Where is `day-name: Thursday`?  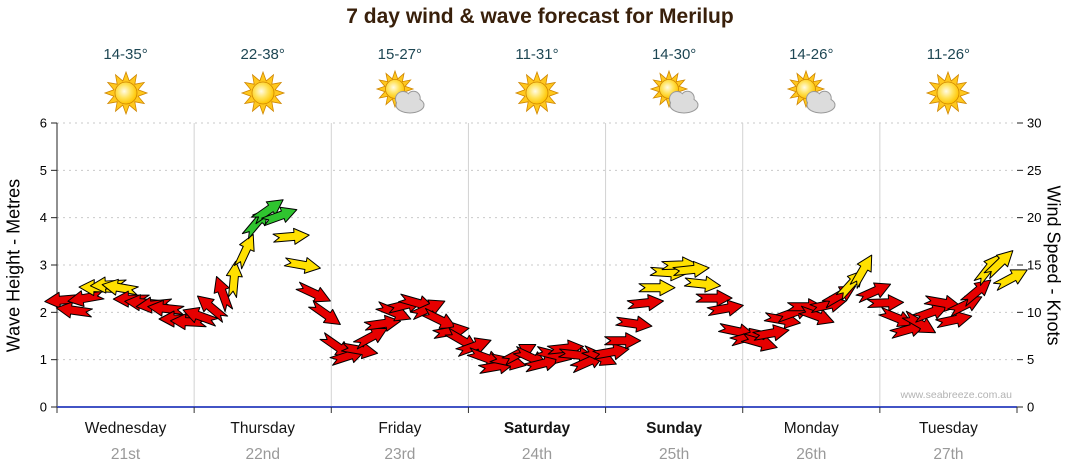
day-name: Thursday is located at coordinates (263, 428).